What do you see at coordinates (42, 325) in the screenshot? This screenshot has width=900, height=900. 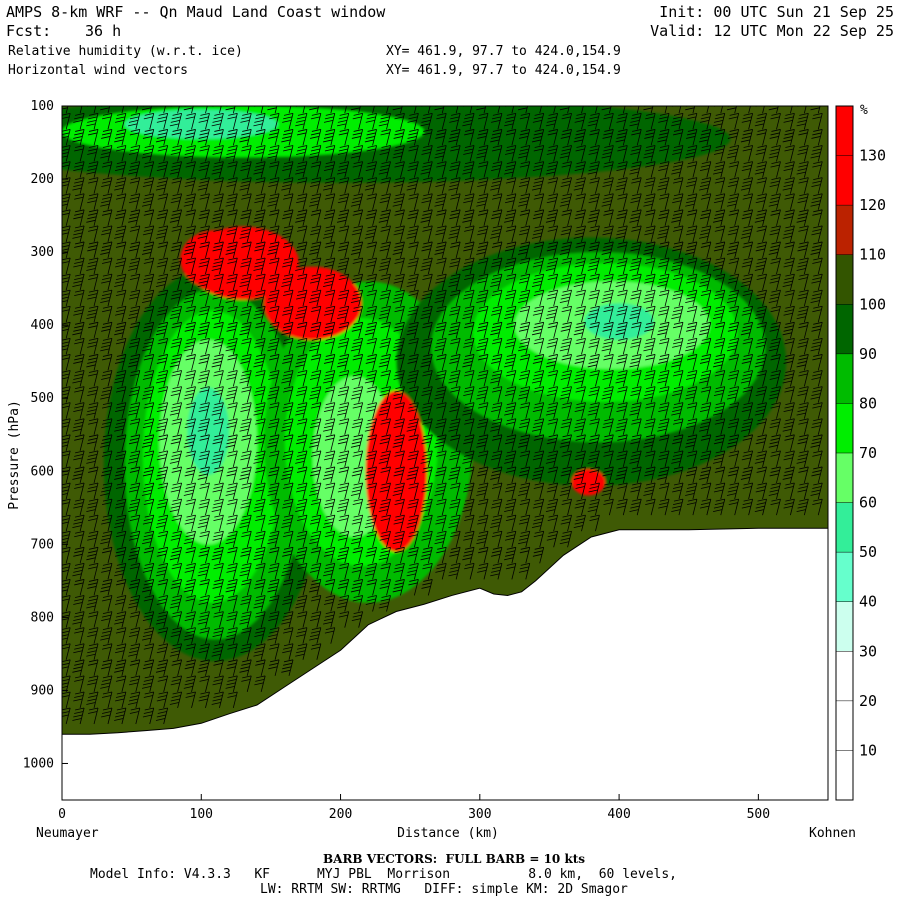 I see `y-tick-label: 400` at bounding box center [42, 325].